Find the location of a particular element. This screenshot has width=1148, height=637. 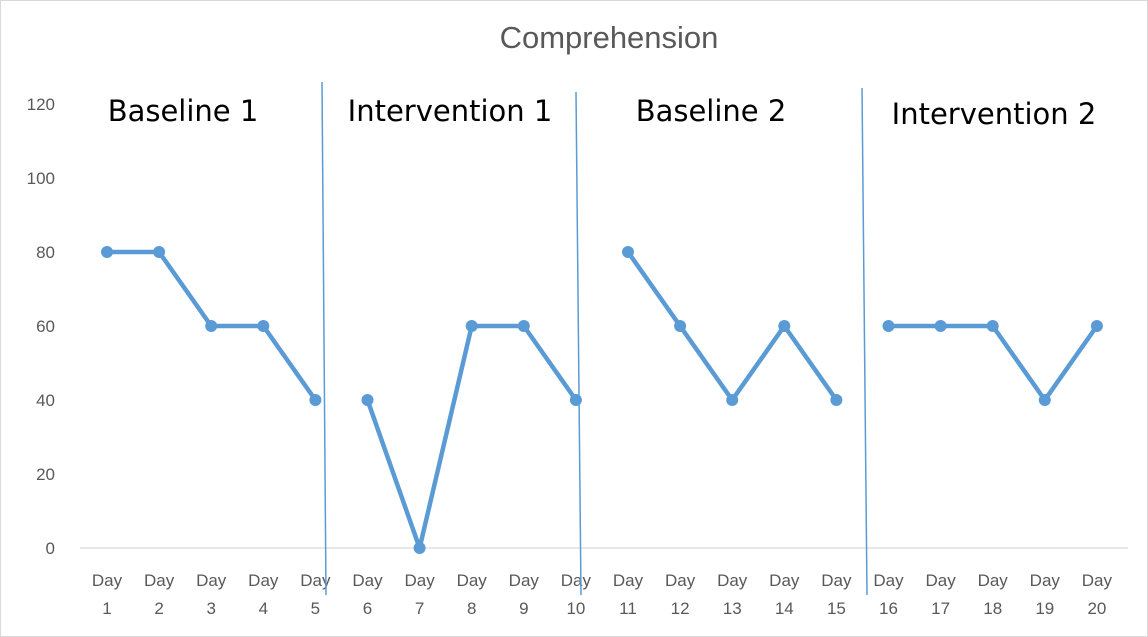

x-tick-label: Day 9 is located at coordinates (524, 594).